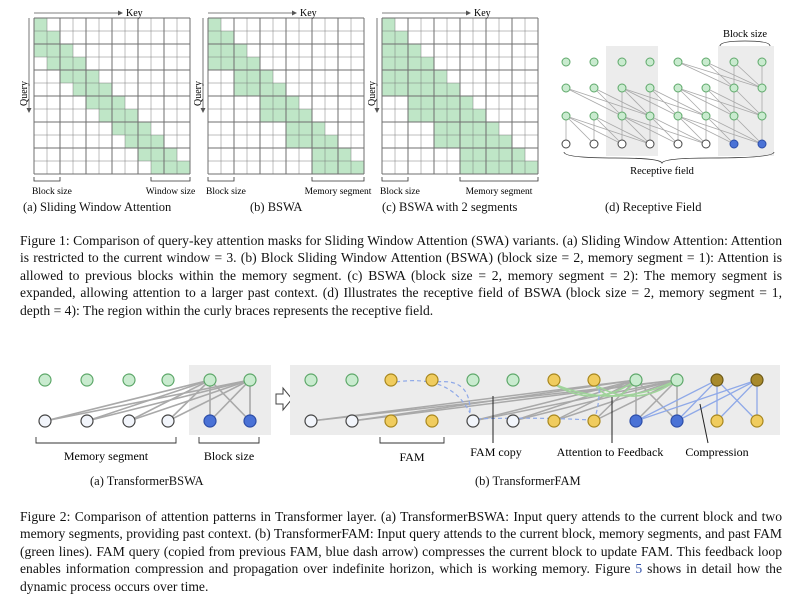 The width and height of the screenshot is (800, 613). What do you see at coordinates (639, 569) in the screenshot?
I see `figure5-reference-link: 5` at bounding box center [639, 569].